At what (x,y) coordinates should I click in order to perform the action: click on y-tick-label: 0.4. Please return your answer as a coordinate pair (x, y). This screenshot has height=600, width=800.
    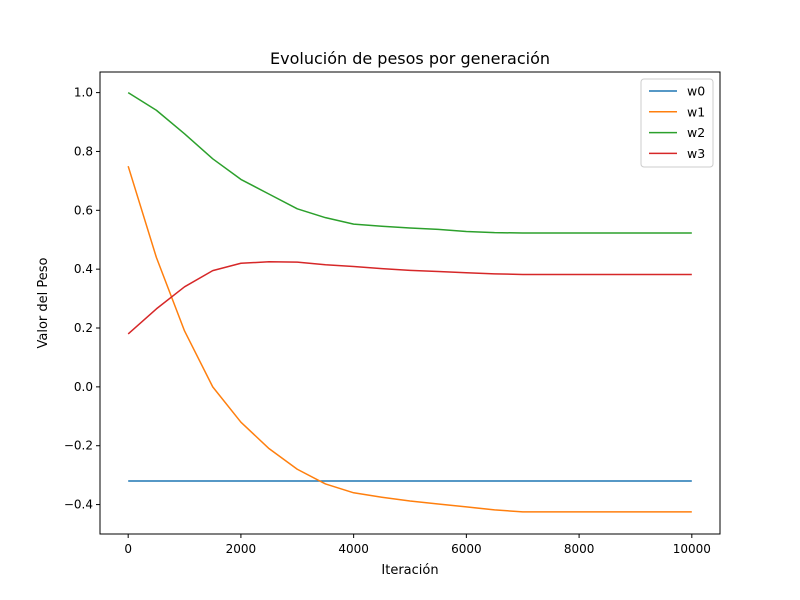
    Looking at the image, I should click on (83, 269).